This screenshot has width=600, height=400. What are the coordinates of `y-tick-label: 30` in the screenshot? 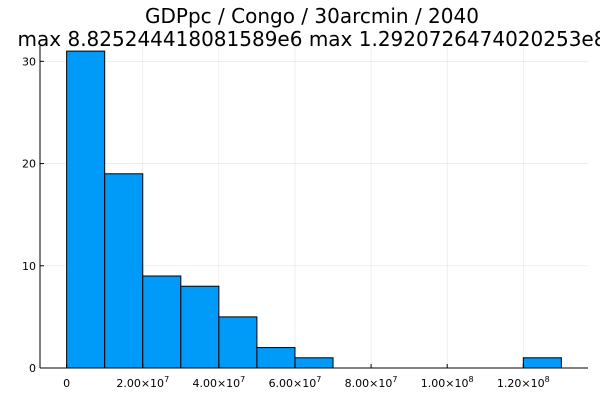 It's located at (29, 61).